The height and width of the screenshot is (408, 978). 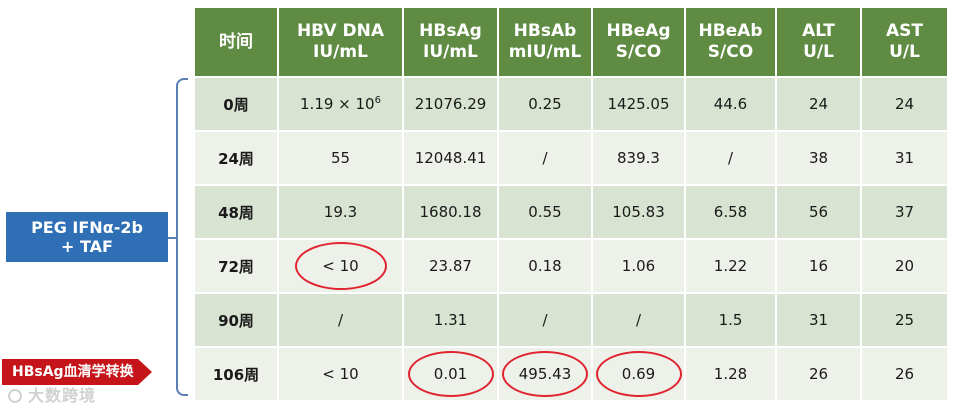 What do you see at coordinates (730, 212) in the screenshot?
I see `cell-hbeab: 6.58` at bounding box center [730, 212].